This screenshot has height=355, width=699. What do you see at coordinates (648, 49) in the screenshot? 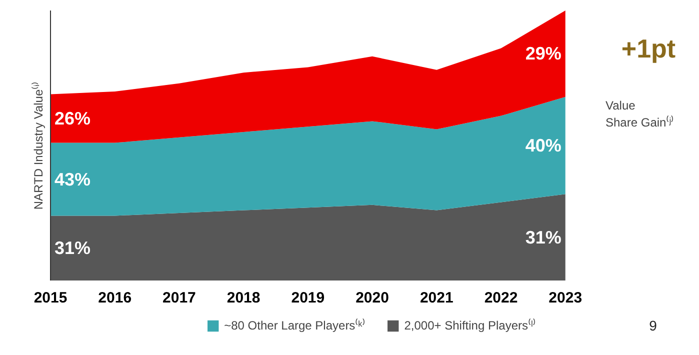
I see `text: +1pt` at bounding box center [648, 49].